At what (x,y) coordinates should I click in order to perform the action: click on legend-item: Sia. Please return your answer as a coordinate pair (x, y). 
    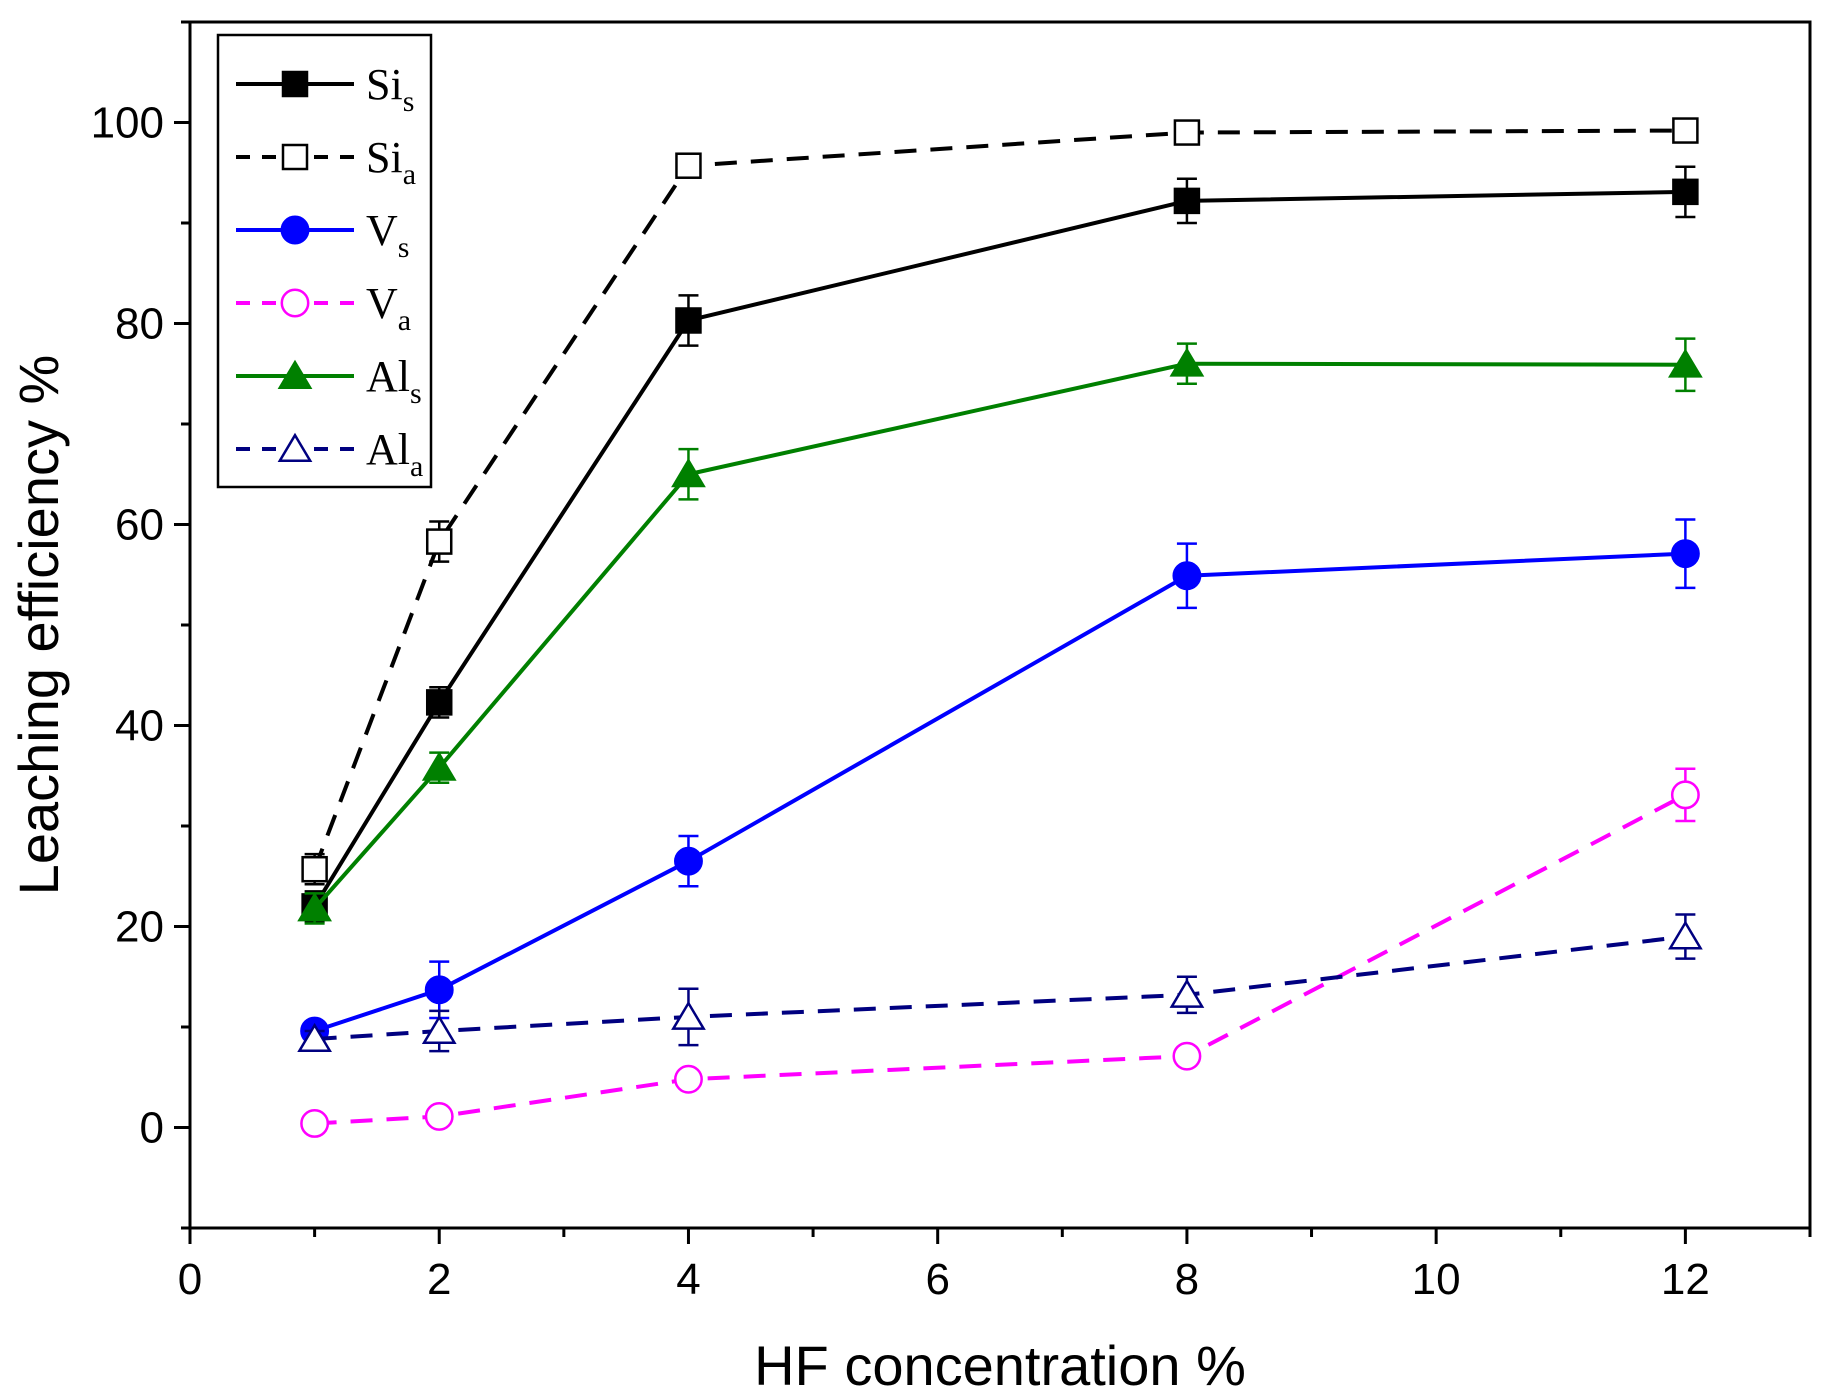
    Looking at the image, I should click on (326, 162).